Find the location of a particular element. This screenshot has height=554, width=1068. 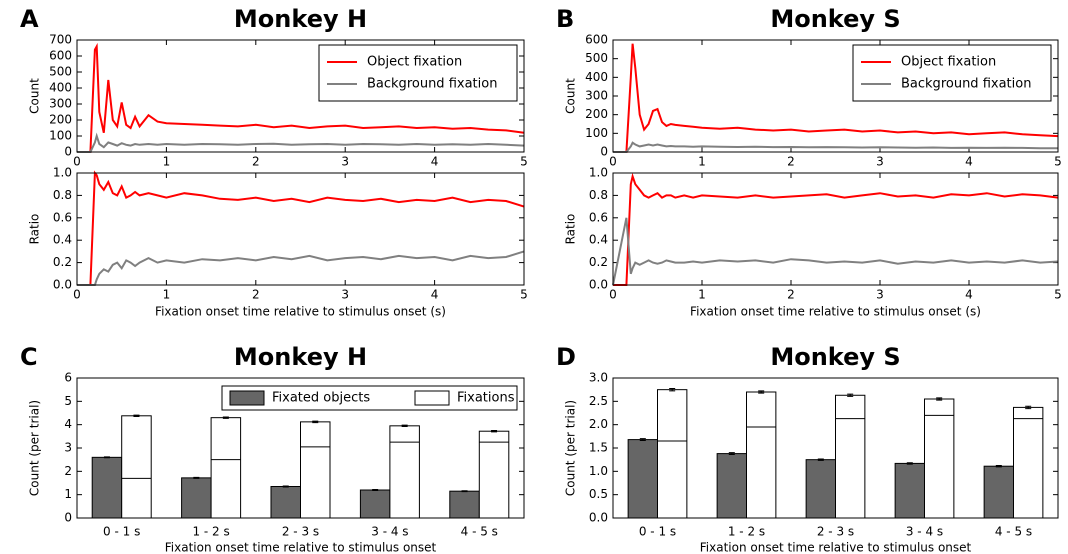

legend-label: Fixated objects is located at coordinates (321, 398).